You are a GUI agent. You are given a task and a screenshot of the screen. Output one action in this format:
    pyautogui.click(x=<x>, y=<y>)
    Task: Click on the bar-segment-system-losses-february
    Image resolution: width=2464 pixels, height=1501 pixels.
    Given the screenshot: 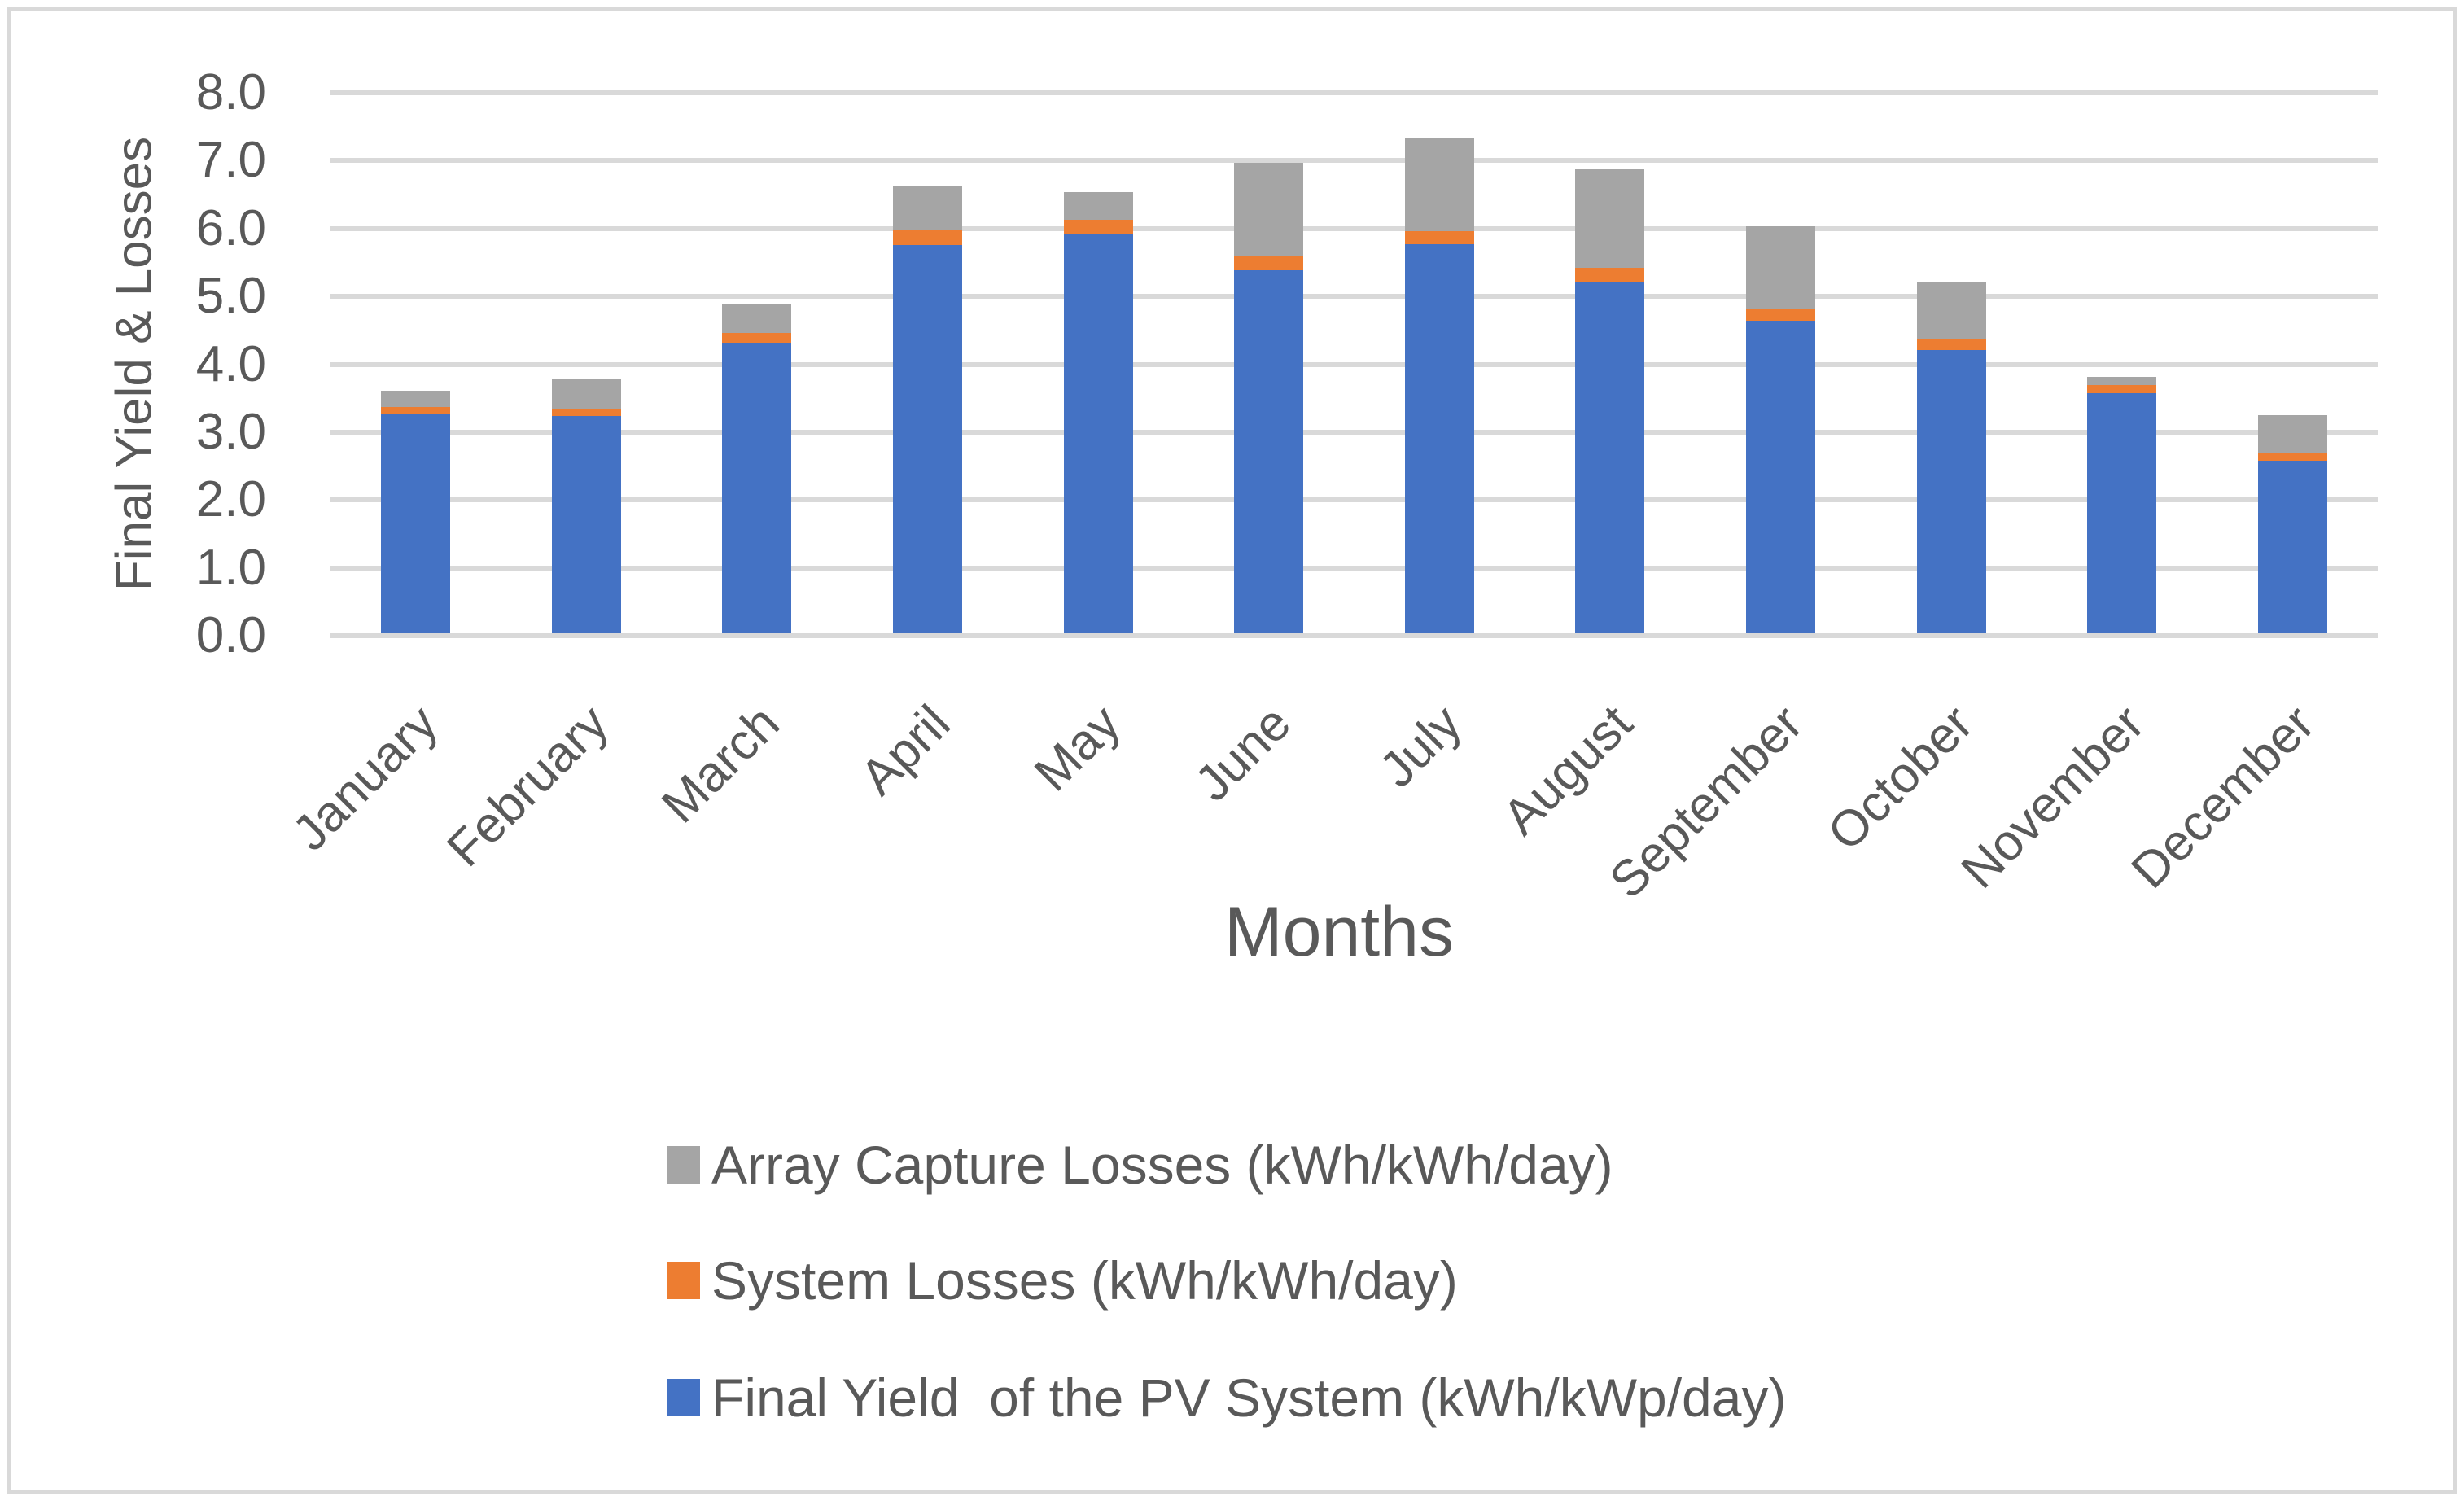 What is the action you would take?
    pyautogui.click(x=586, y=413)
    